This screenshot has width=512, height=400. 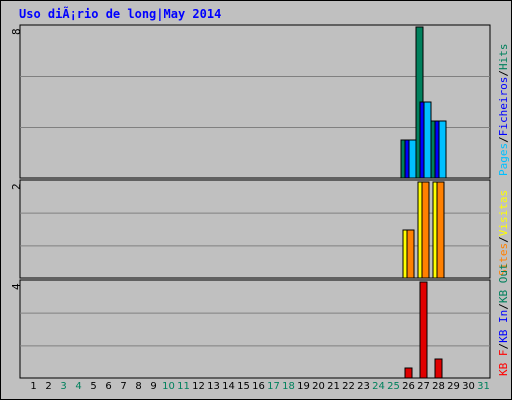 What do you see at coordinates (168, 386) in the screenshot?
I see `day-label: 10` at bounding box center [168, 386].